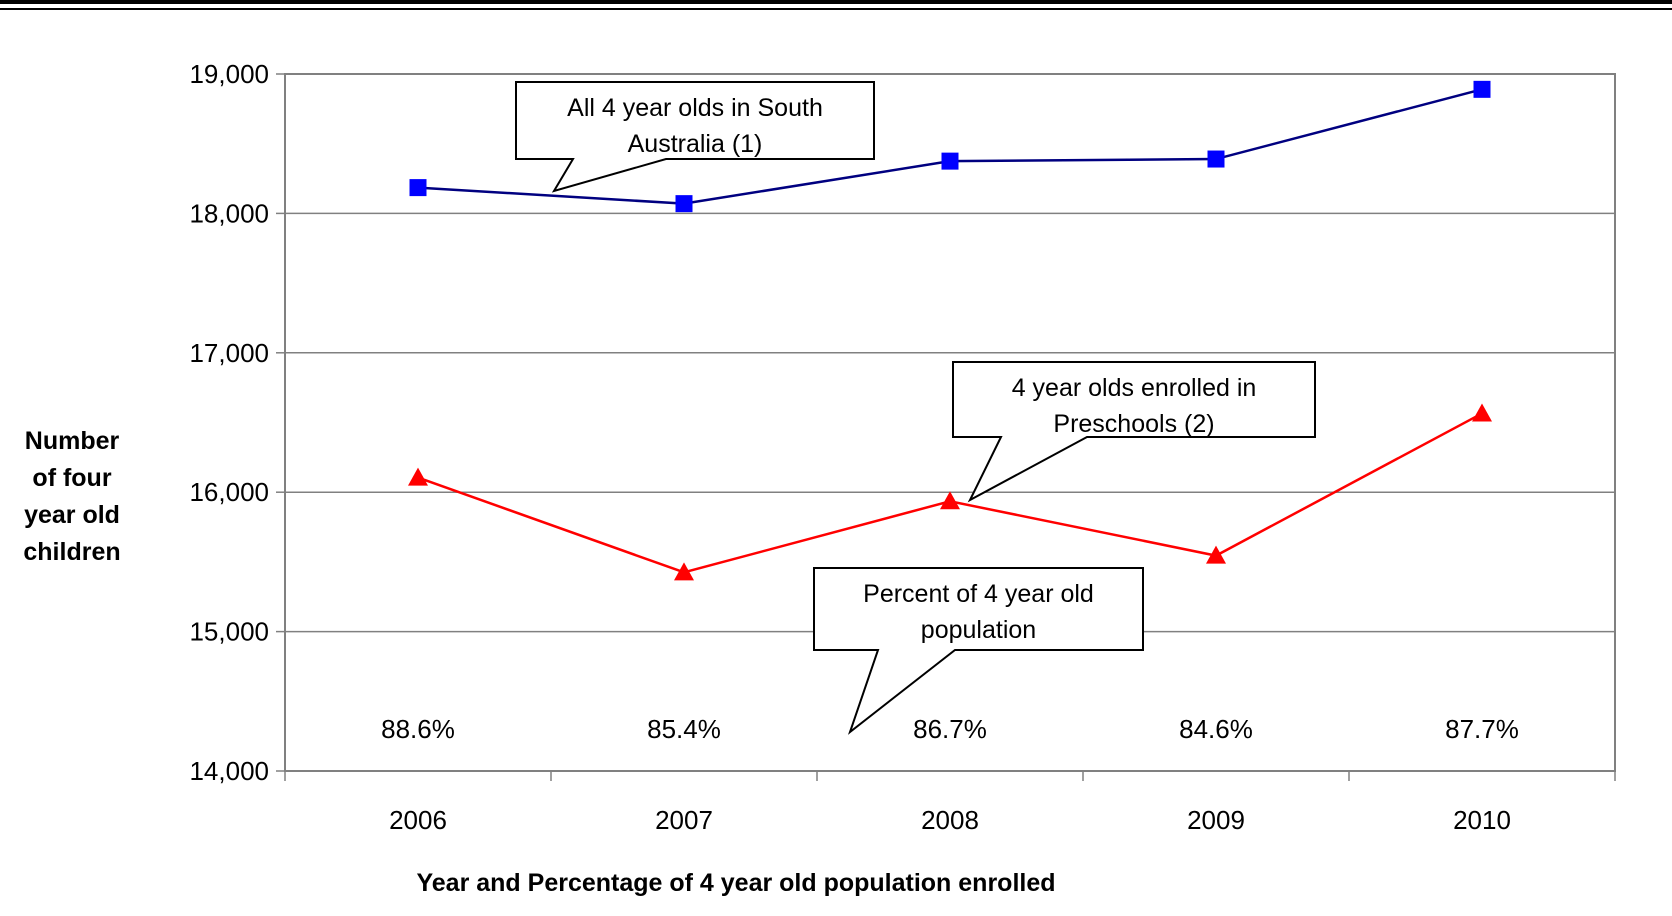 The width and height of the screenshot is (1672, 916). I want to click on x-tick-label: 2010, so click(1482, 820).